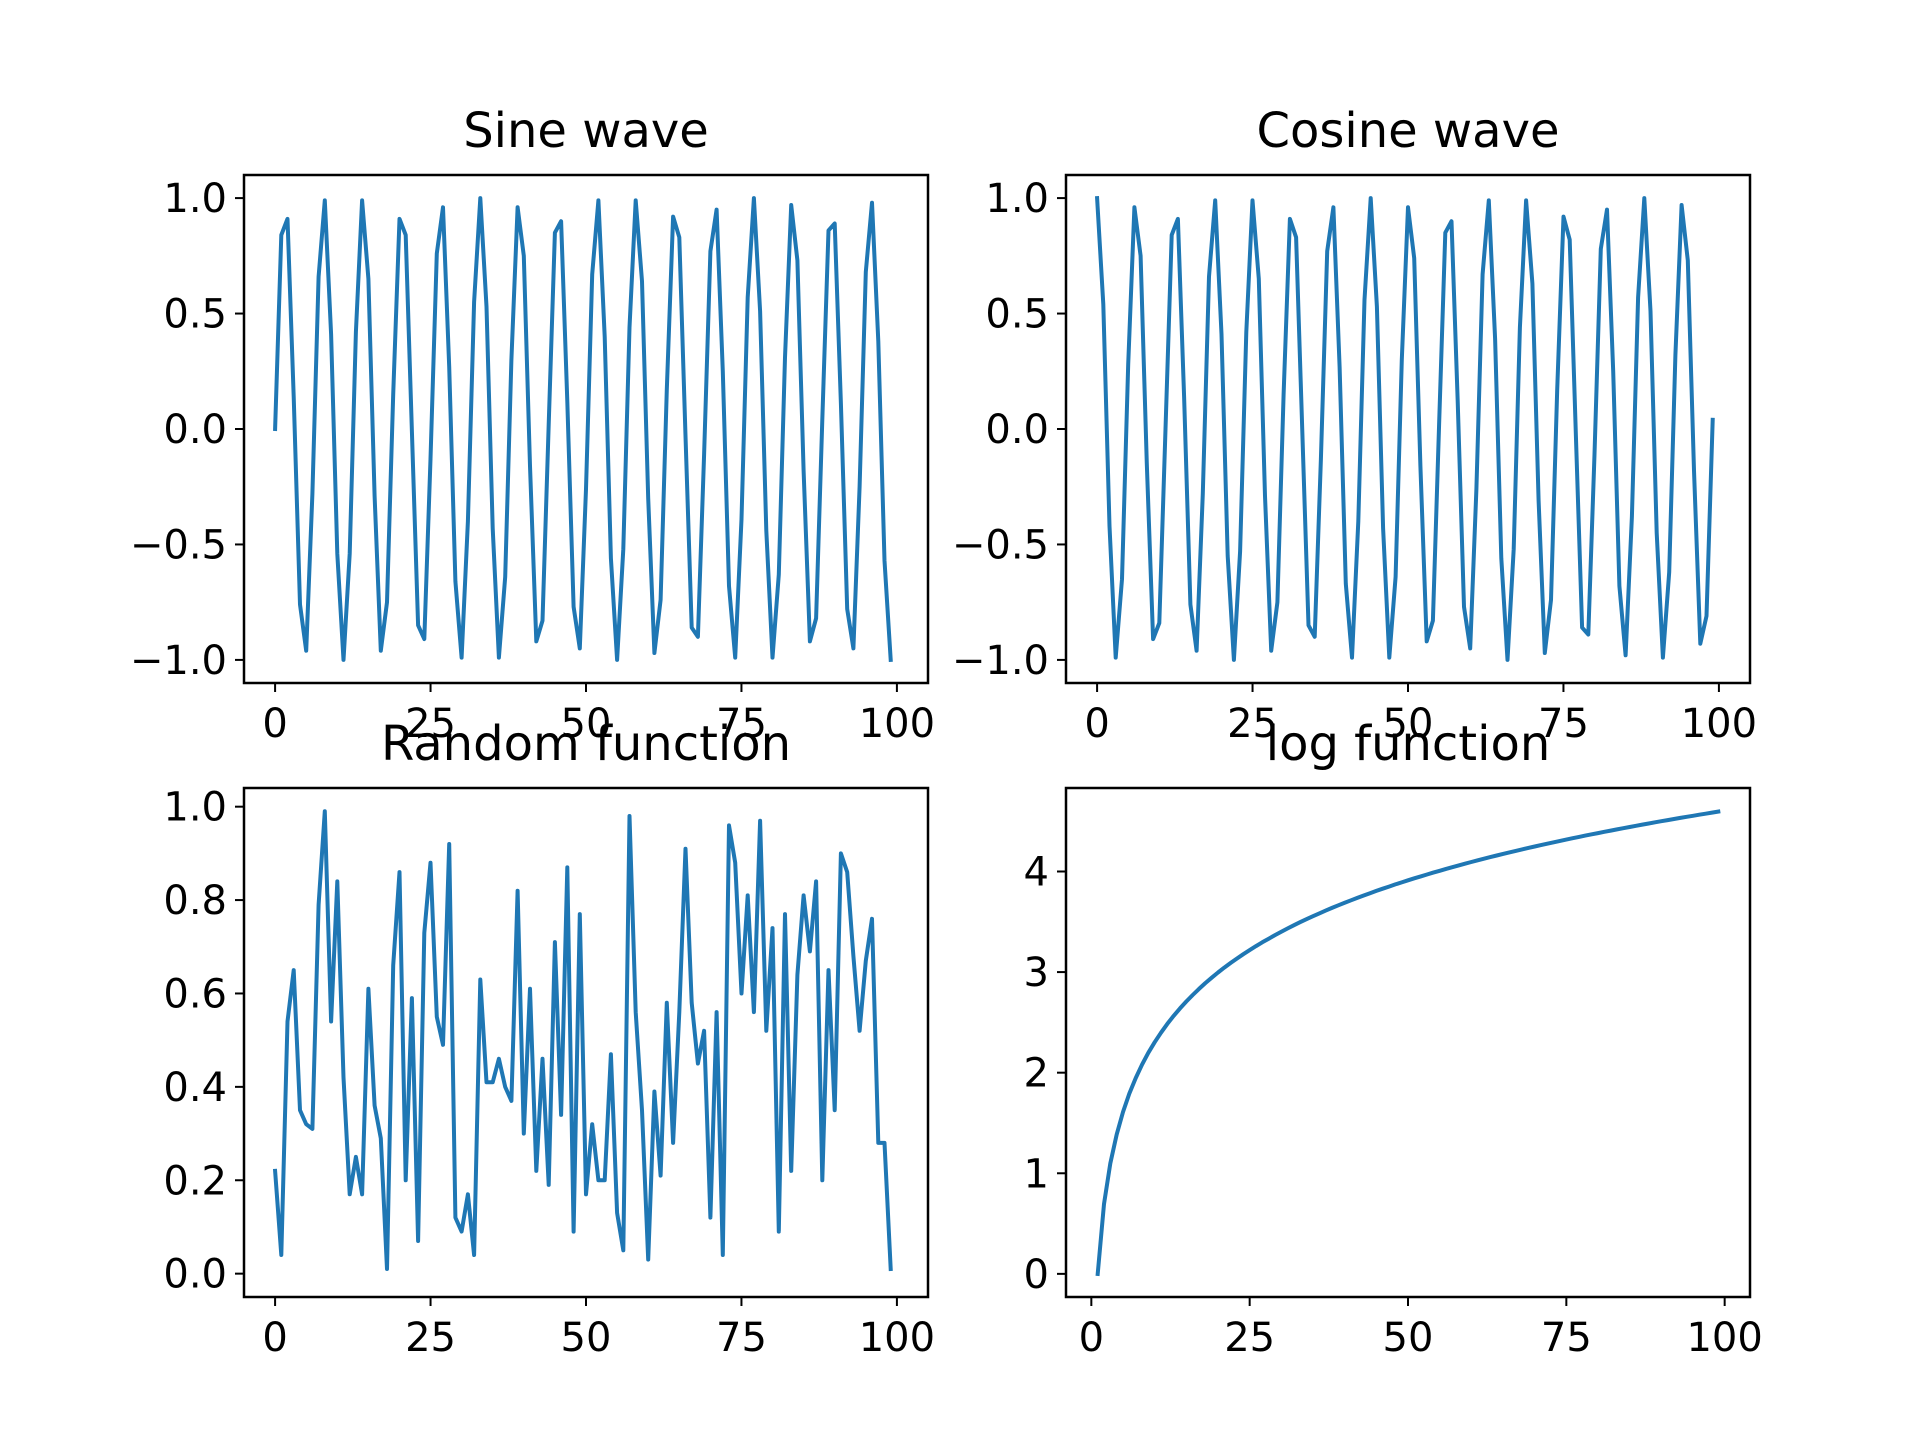  Describe the element at coordinates (1407, 131) in the screenshot. I see `subplot-title: Cosine wave` at that location.